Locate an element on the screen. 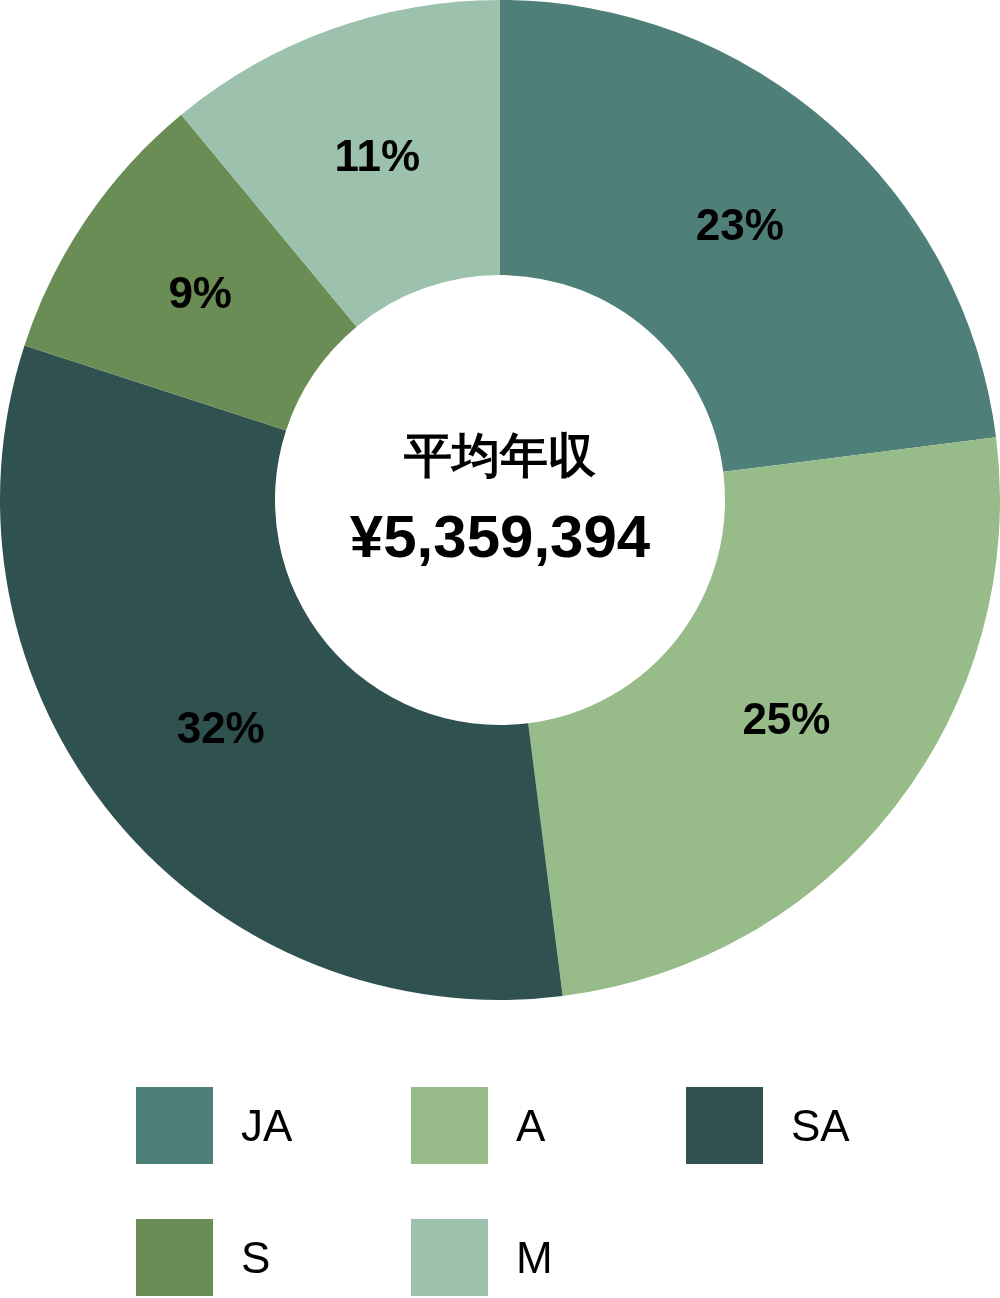  data-label: 32% is located at coordinates (220, 728).